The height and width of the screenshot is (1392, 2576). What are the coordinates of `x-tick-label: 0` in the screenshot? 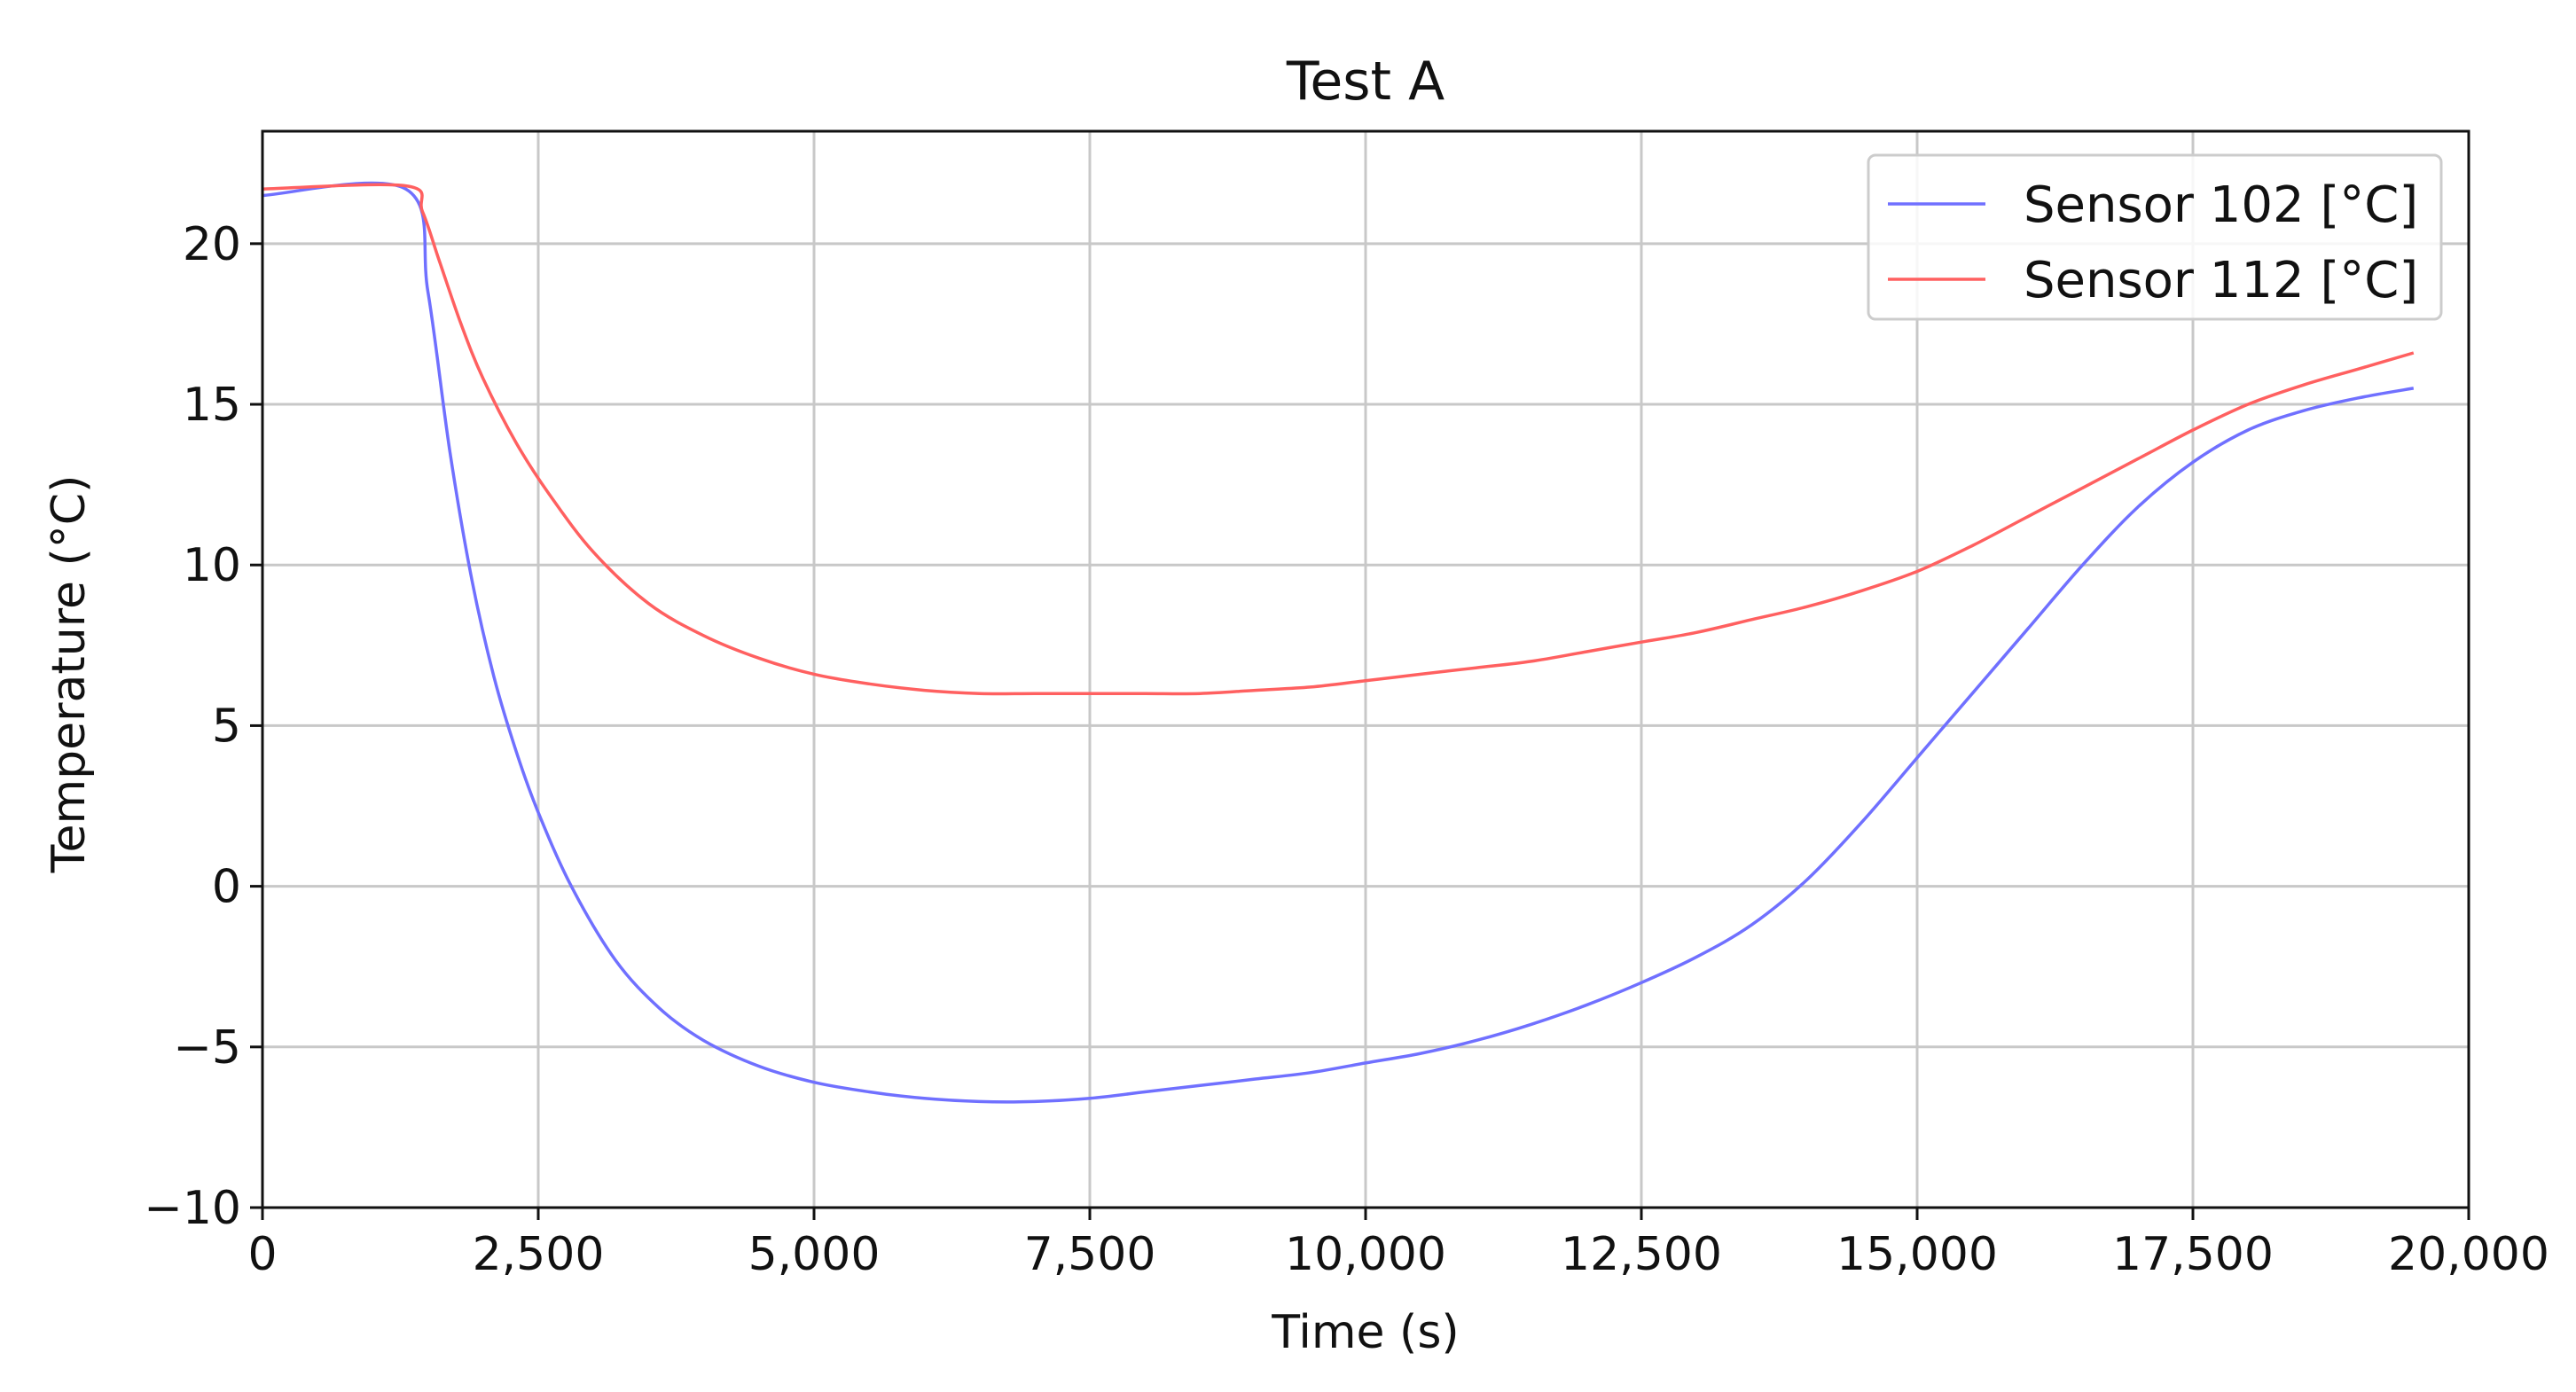 It's located at (262, 1254).